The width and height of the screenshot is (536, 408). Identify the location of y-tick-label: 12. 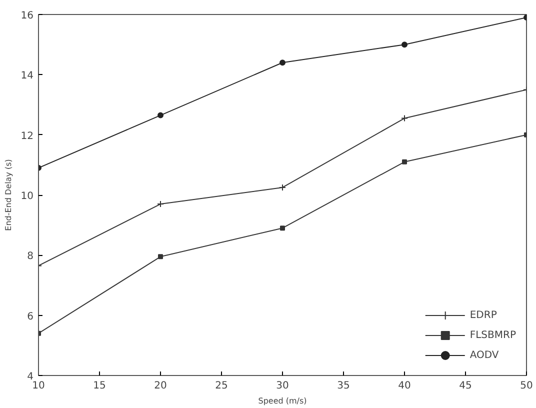
(27, 136).